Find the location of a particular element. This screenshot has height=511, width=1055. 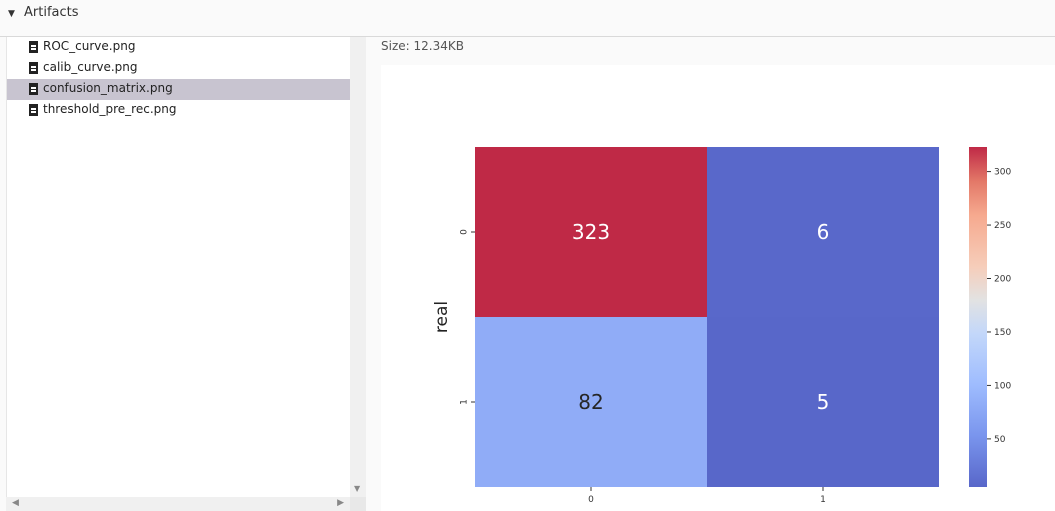

scroll-down-icon: ▼ is located at coordinates (357, 488).